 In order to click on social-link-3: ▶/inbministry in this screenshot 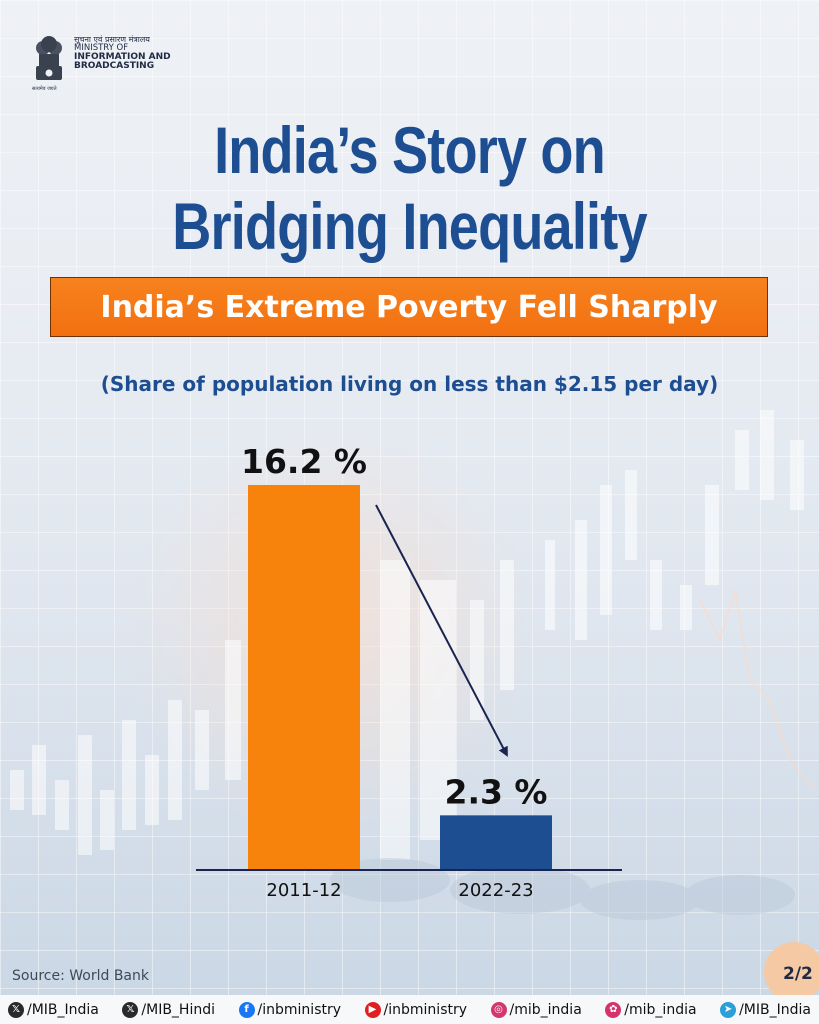, I will do `click(416, 1009)`.